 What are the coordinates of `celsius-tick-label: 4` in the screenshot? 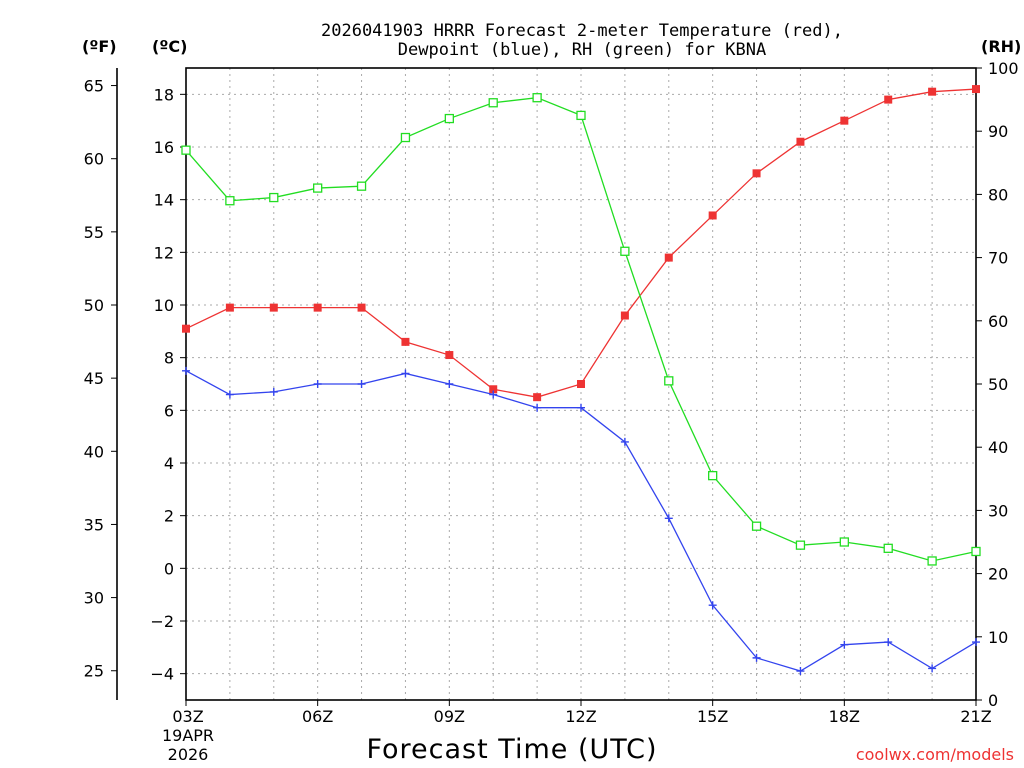 It's located at (169, 463).